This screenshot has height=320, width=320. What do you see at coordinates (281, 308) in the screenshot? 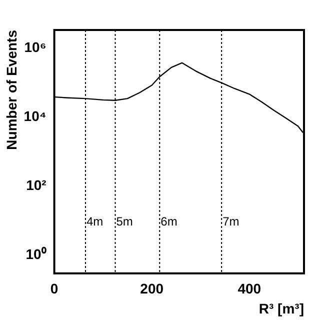
I see `x-axis-title: R³ [m³]` at bounding box center [281, 308].